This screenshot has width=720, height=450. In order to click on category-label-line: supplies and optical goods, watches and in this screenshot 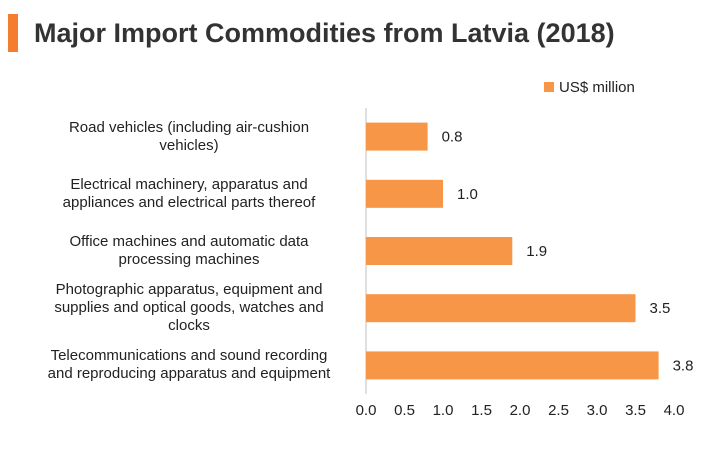, I will do `click(189, 308)`.